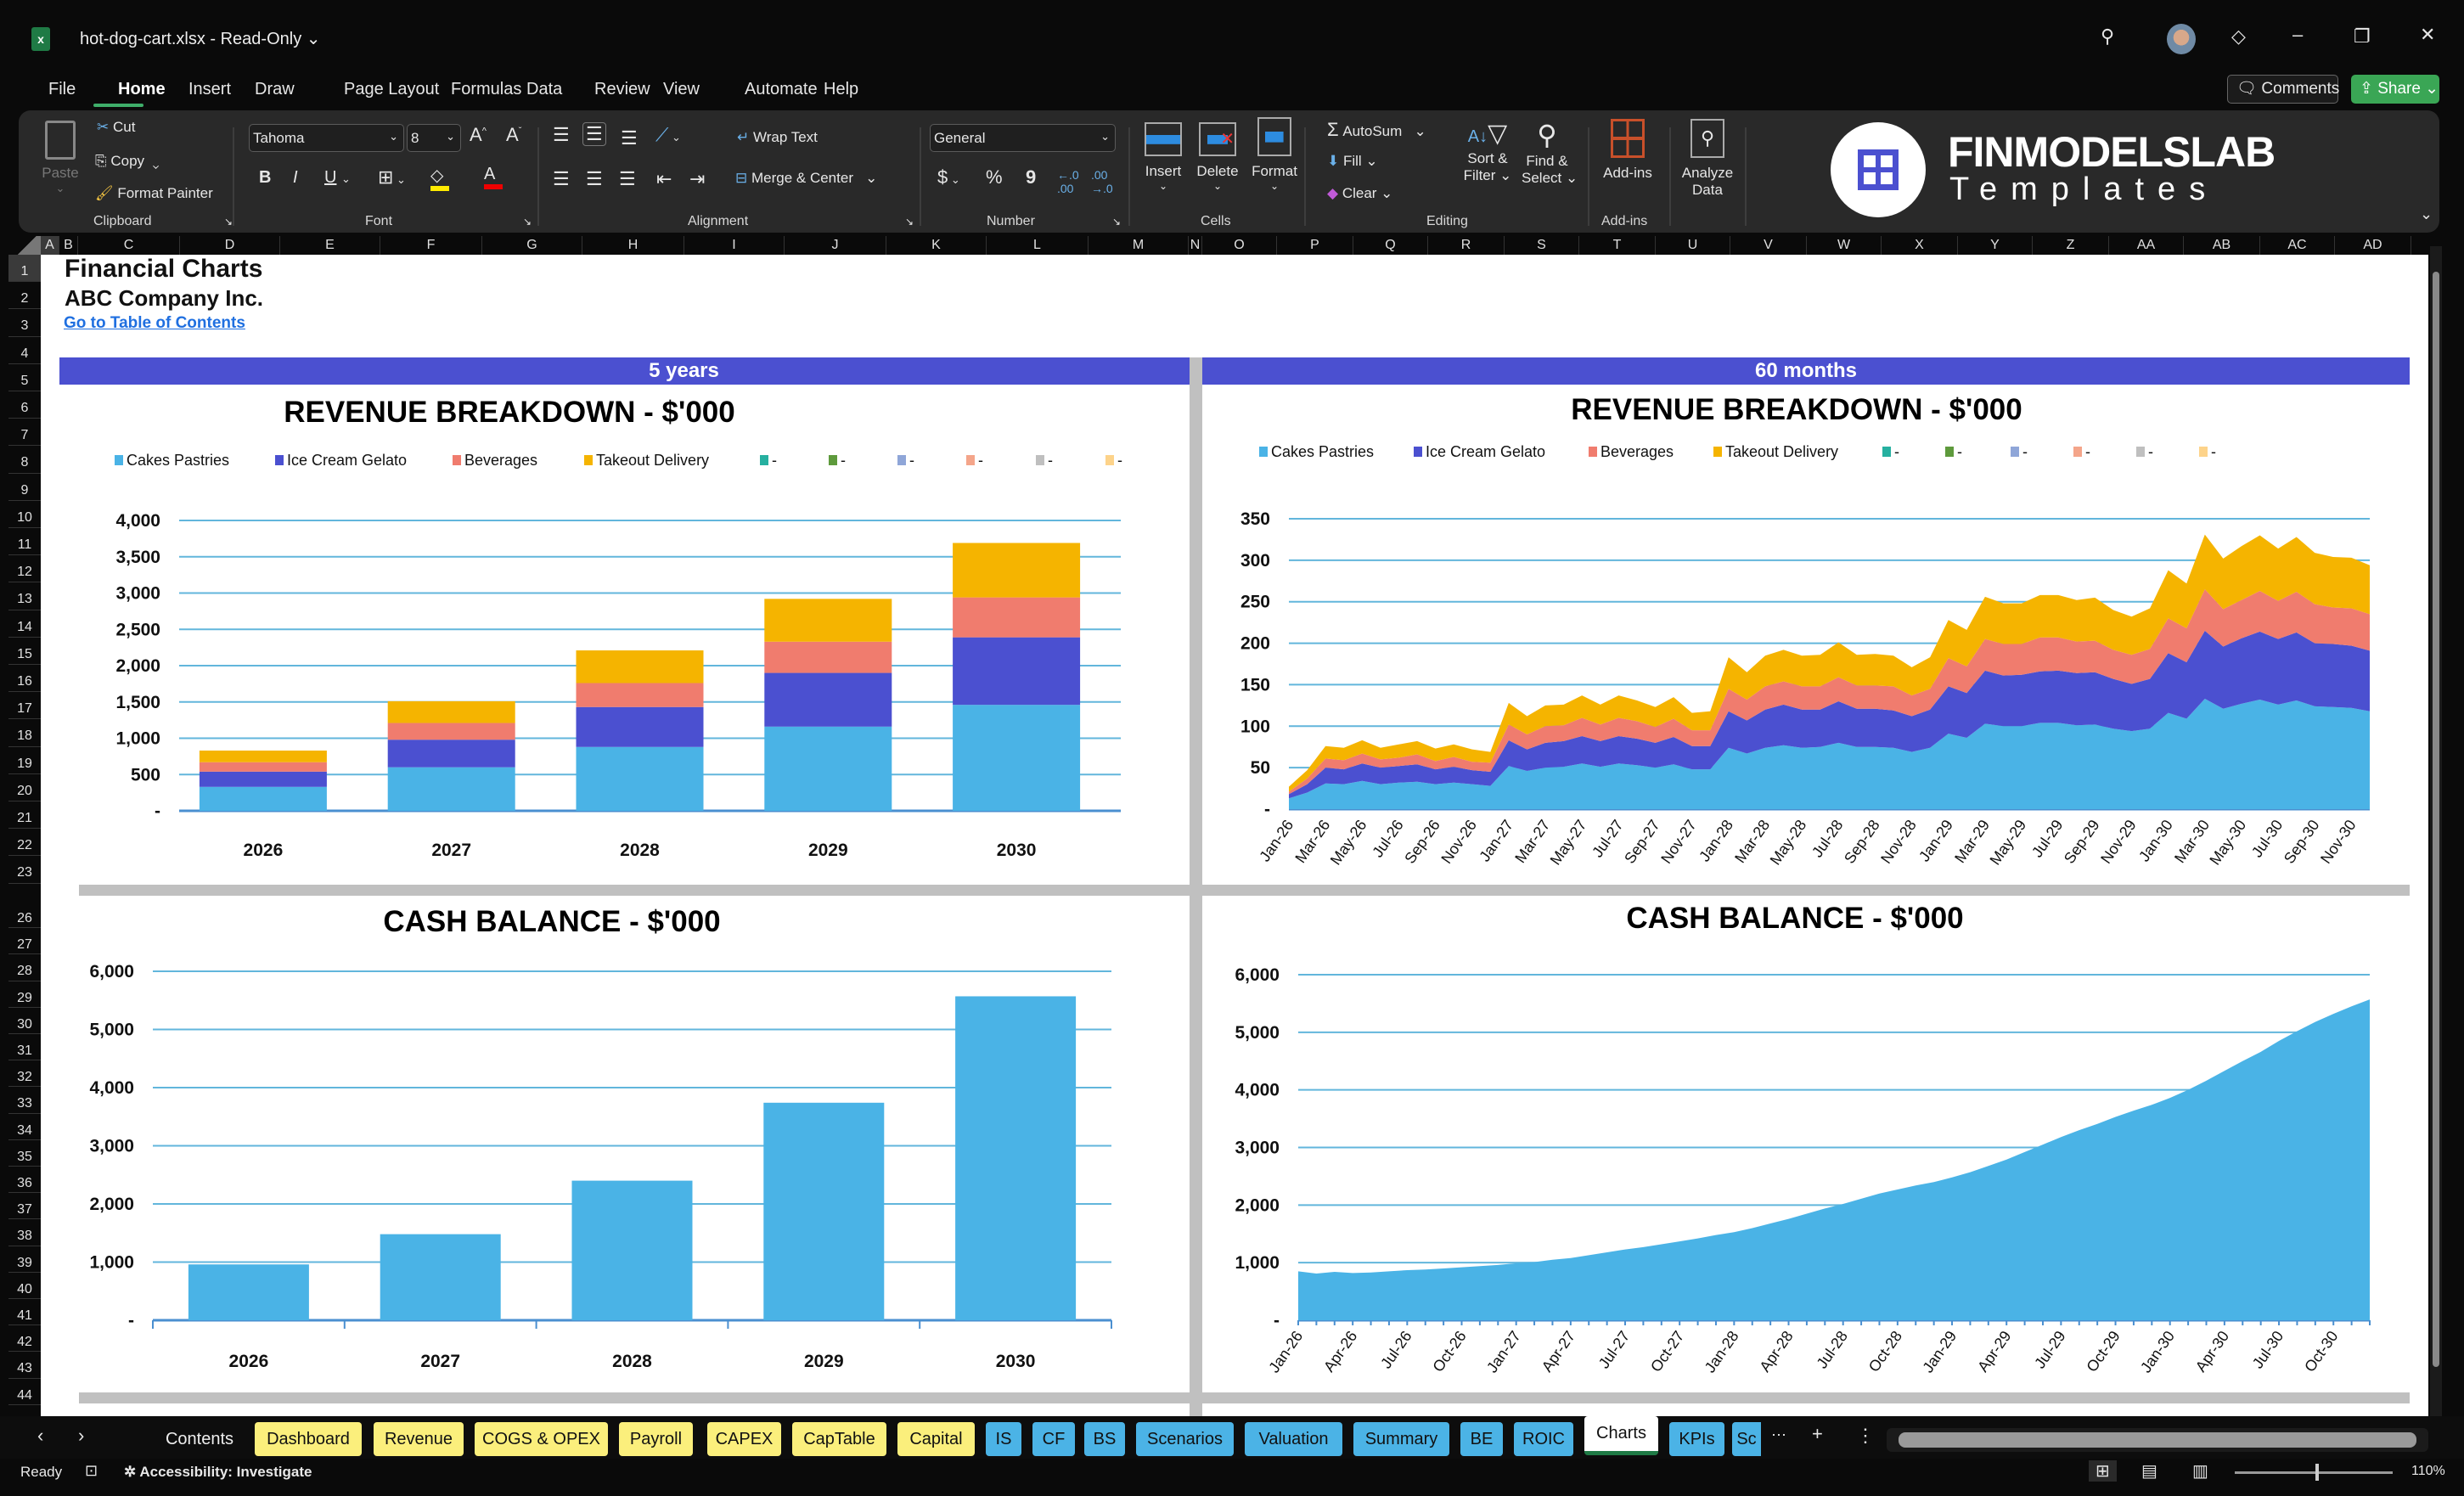 The image size is (2464, 1496). Describe the element at coordinates (1550, 153) in the screenshot. I see `find-select-button: ⚲ Find & Select ⌄` at that location.